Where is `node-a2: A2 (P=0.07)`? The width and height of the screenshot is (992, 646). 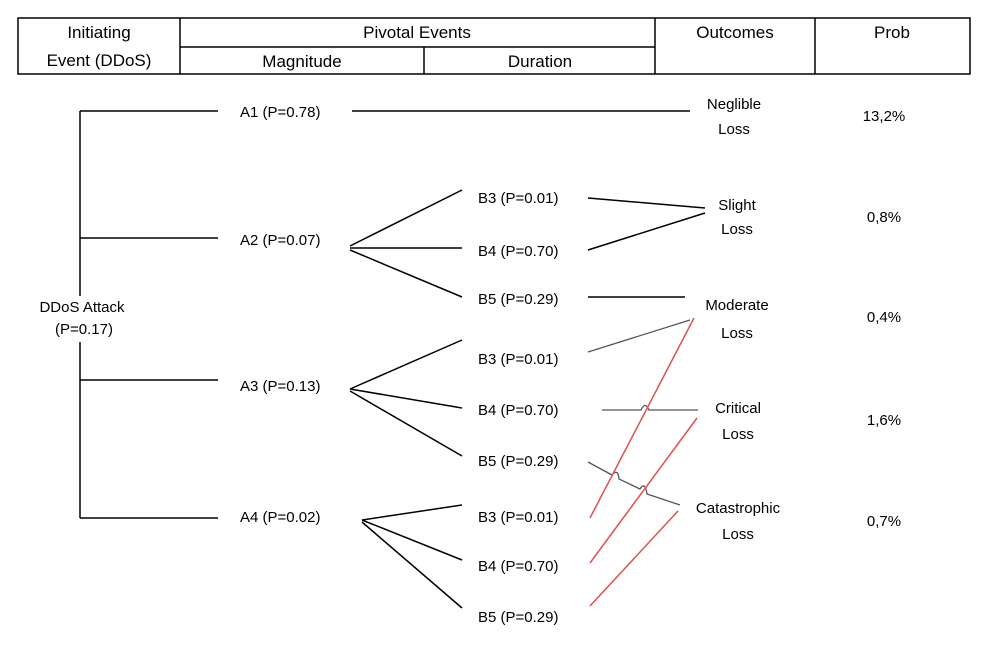
node-a2: A2 (P=0.07) is located at coordinates (280, 240).